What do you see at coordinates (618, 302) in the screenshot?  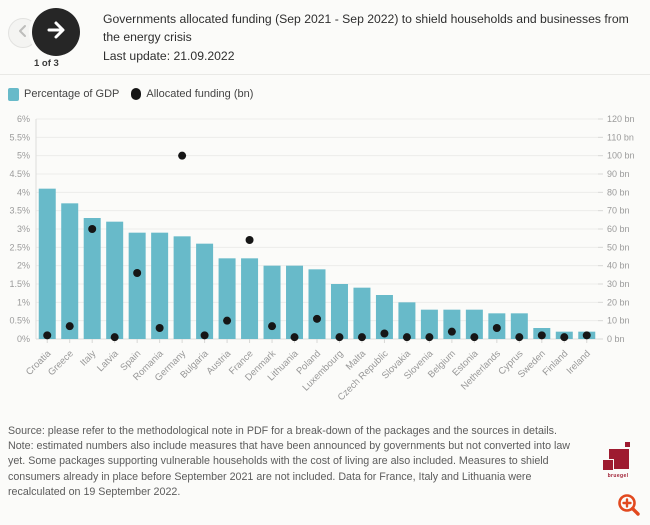 I see `right-axis-label: 20 bn` at bounding box center [618, 302].